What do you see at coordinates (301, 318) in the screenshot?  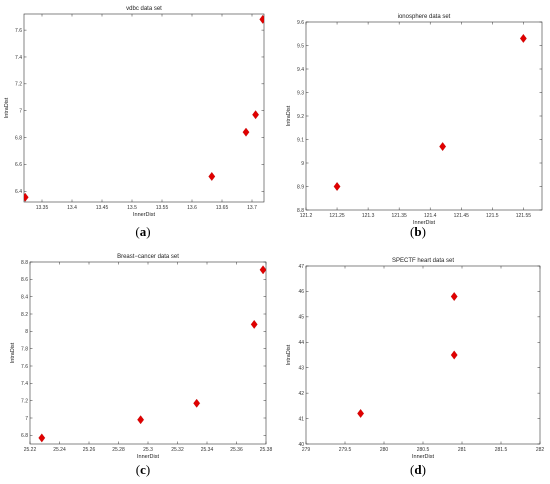 I see `y-tick-label: 45` at bounding box center [301, 318].